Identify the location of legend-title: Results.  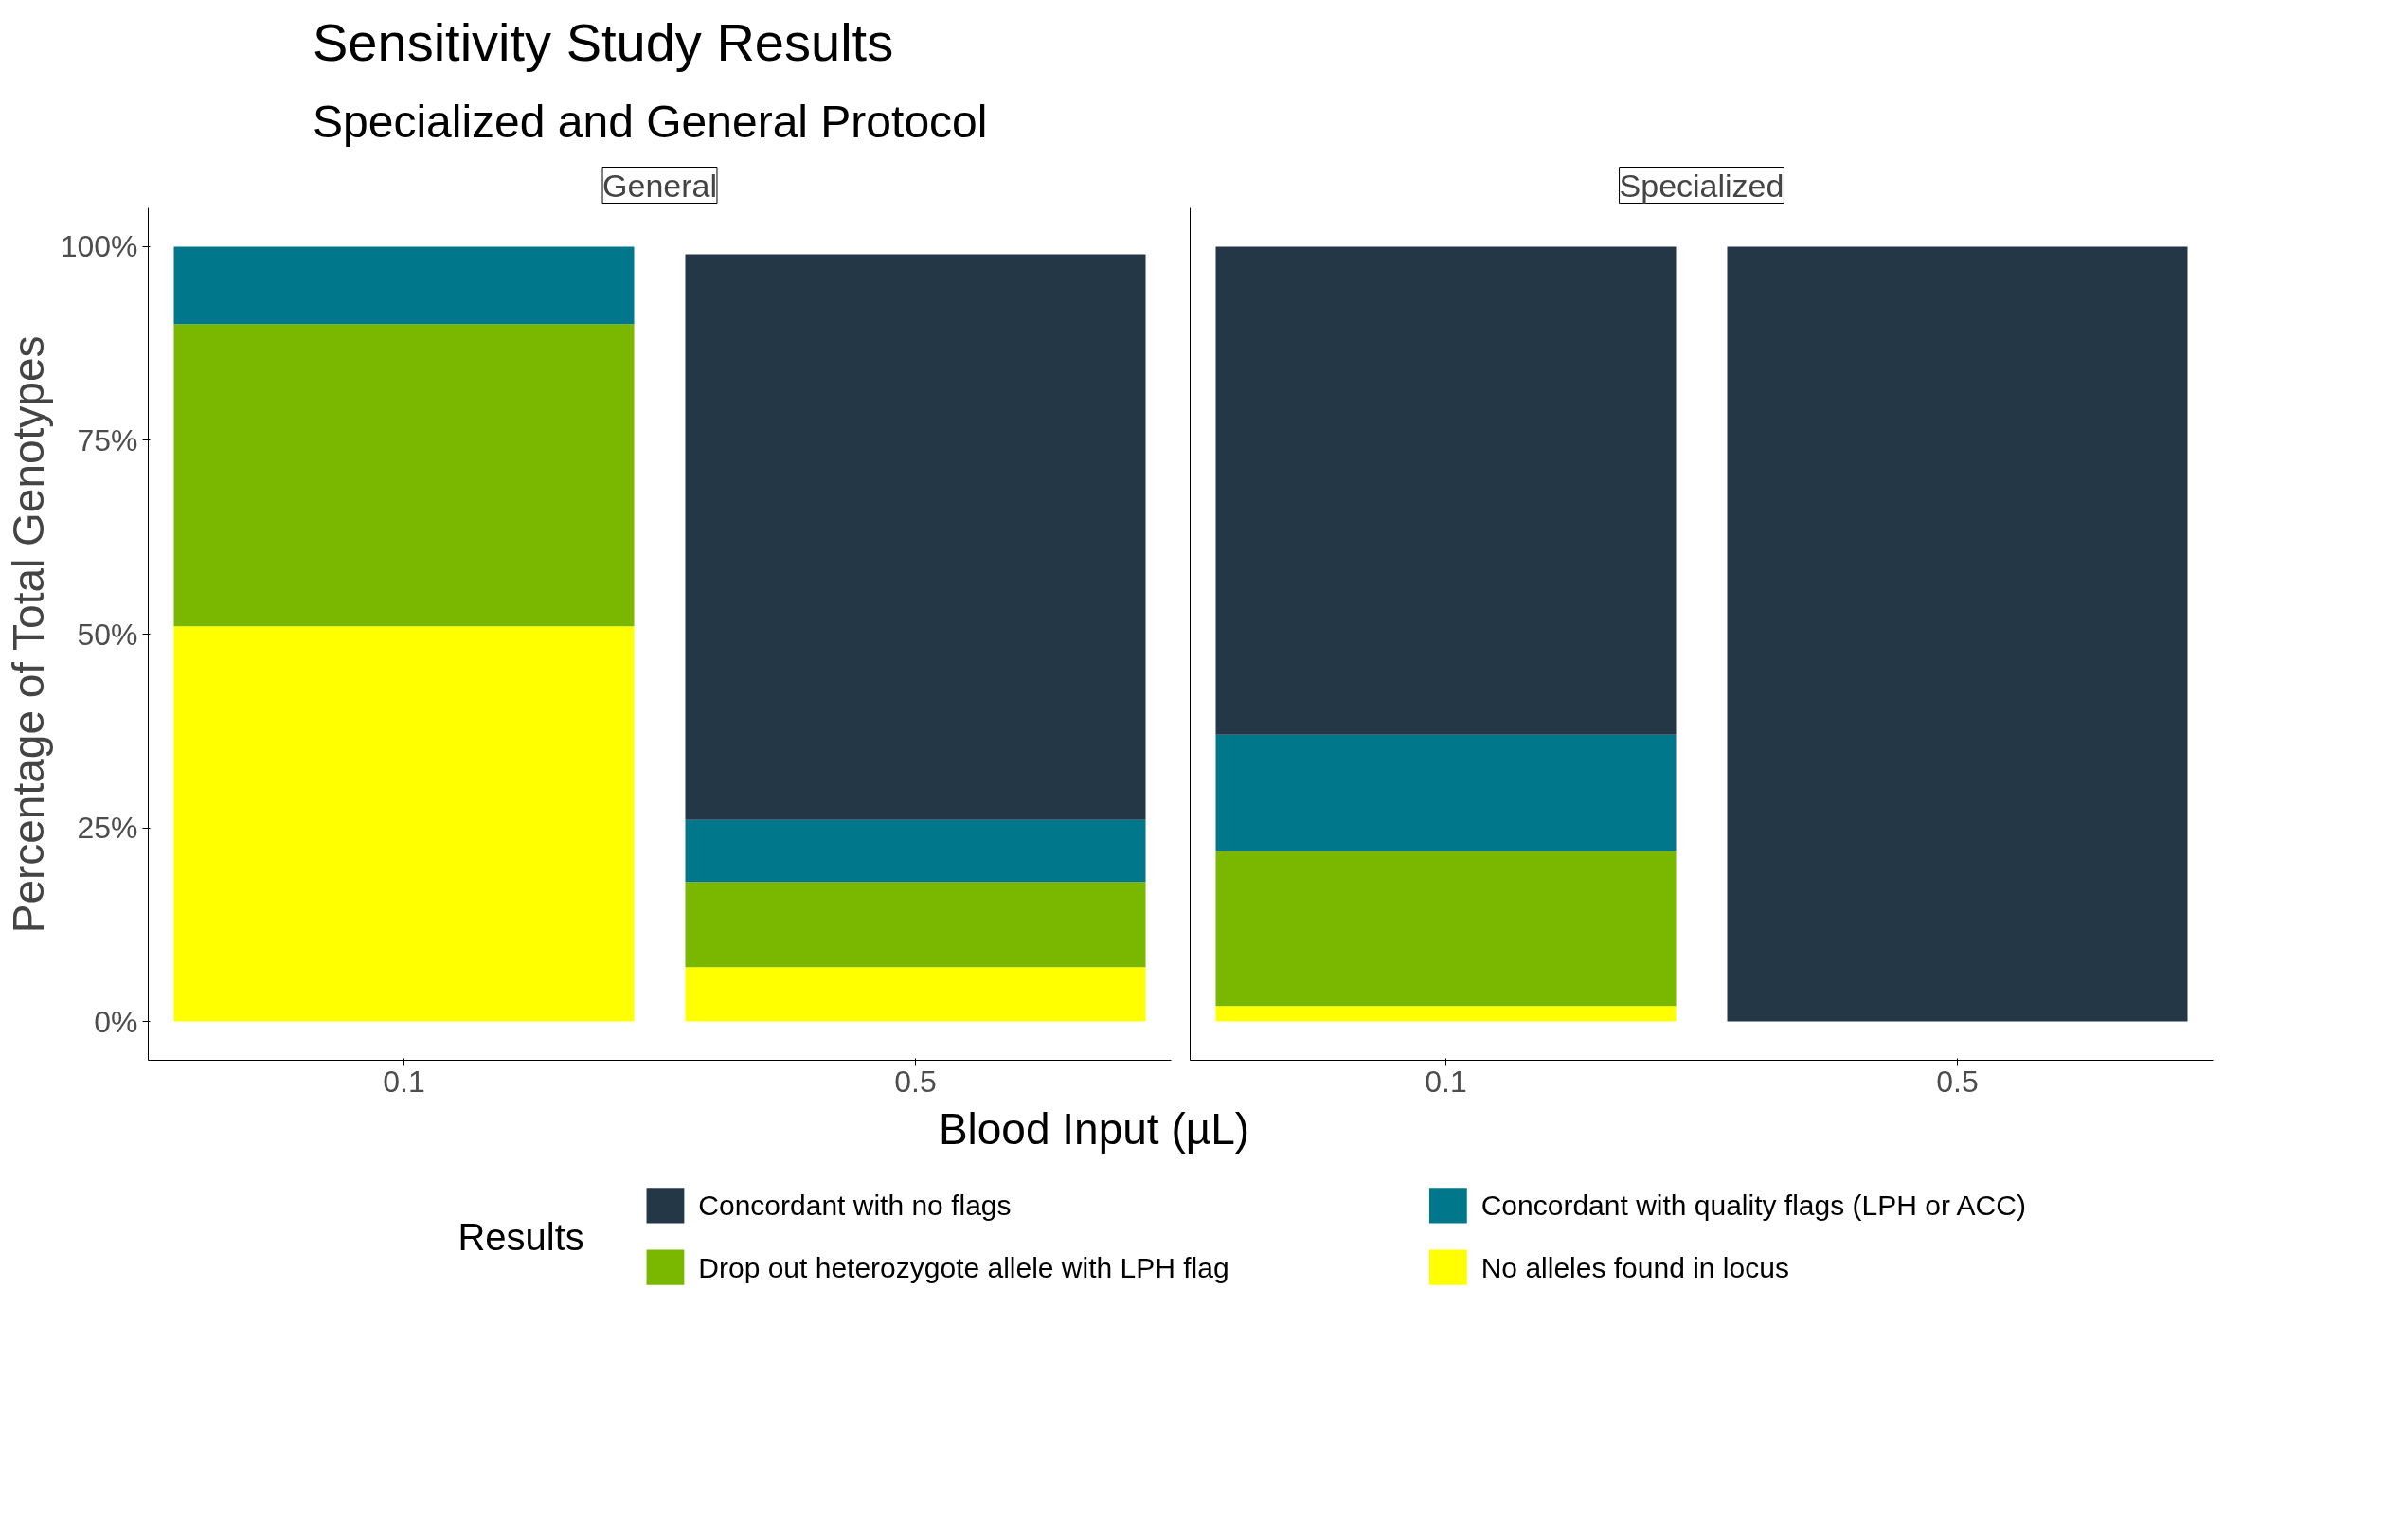
(521, 1236).